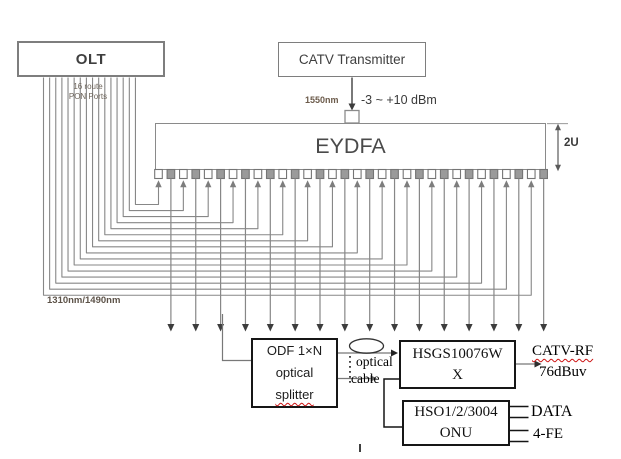 Image resolution: width=621 pixels, height=459 pixels. What do you see at coordinates (374, 361) in the screenshot?
I see `optical-cable-label-line1: optical` at bounding box center [374, 361].